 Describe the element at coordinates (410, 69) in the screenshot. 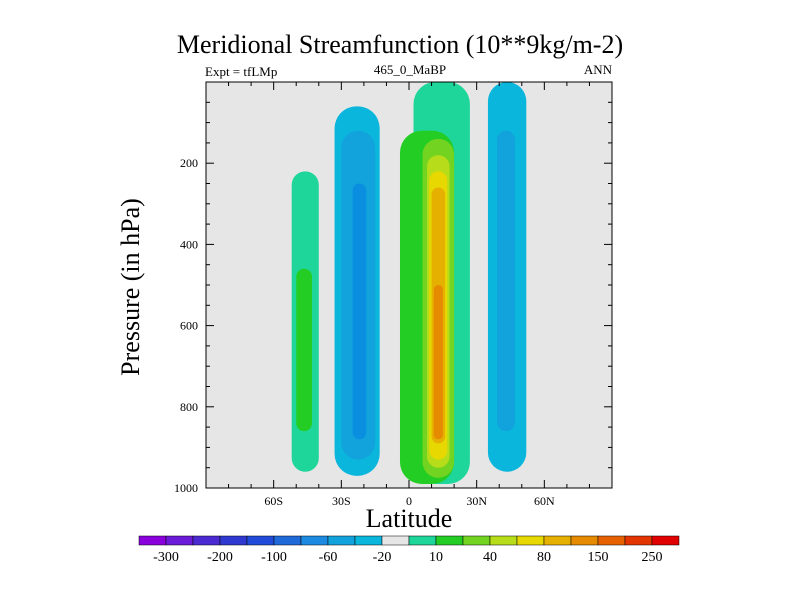

I see `subtitle-label: 465_0_MaBP` at that location.